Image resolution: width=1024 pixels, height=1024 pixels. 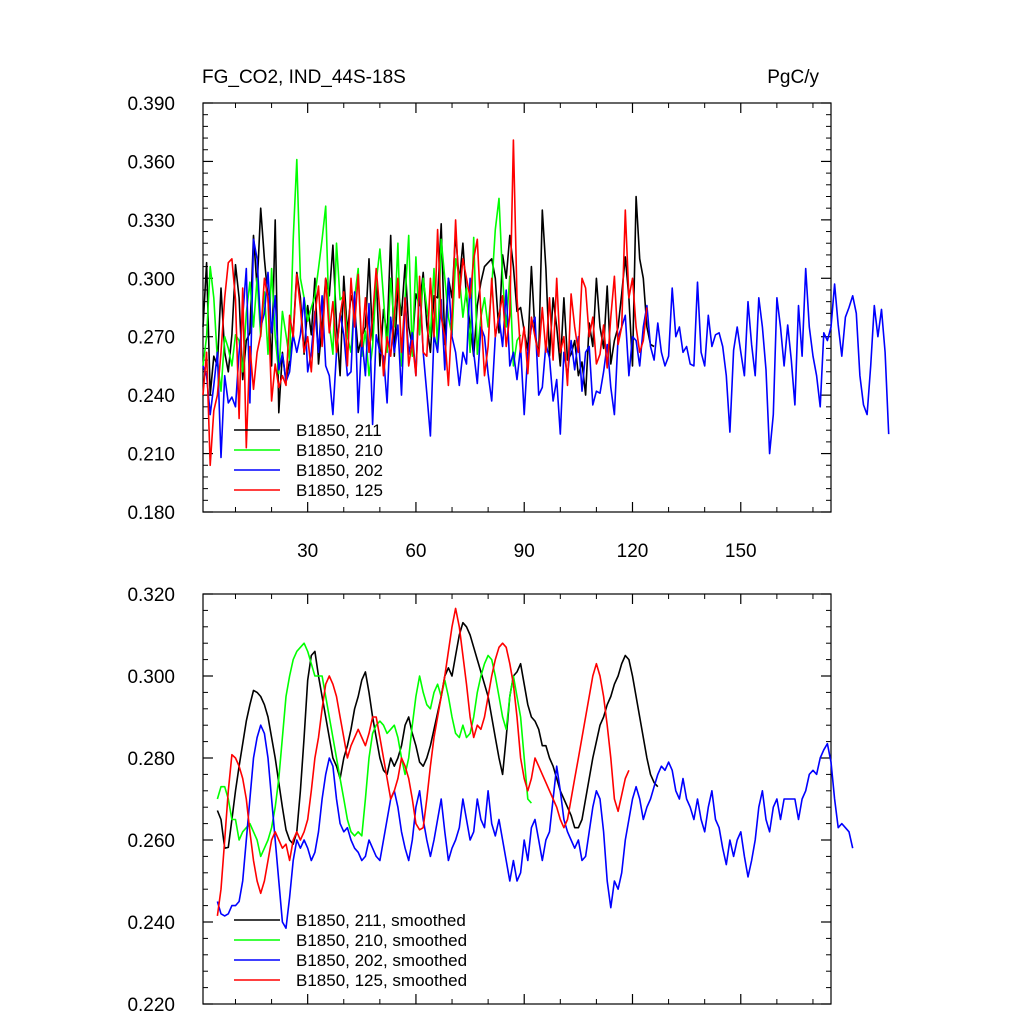 I want to click on y-tick-label: 0.280, so click(x=151, y=759).